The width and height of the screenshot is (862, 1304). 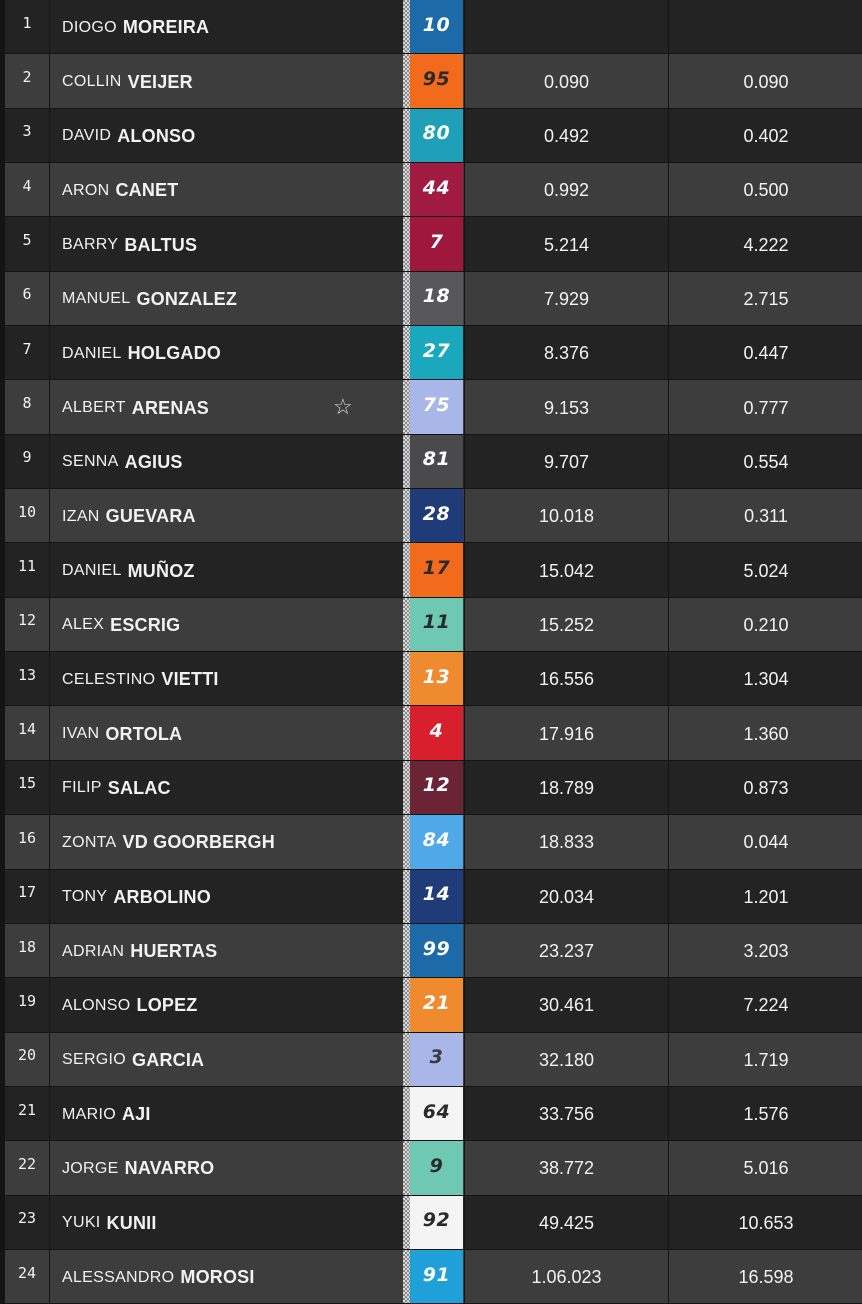 I want to click on position-cell: 13, so click(x=27, y=679).